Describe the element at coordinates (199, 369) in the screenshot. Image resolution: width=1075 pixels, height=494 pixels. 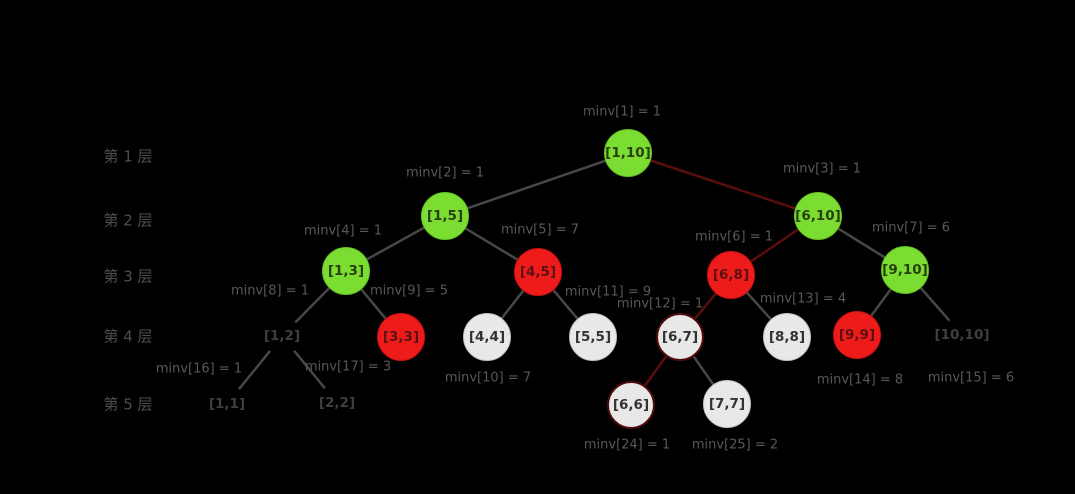
I see `minv-edge-label-16: minv[16] = 1` at that location.